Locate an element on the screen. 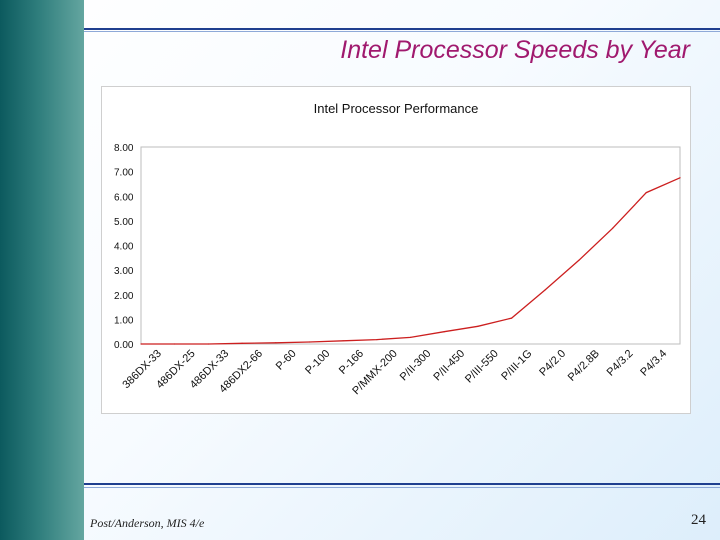 The height and width of the screenshot is (540, 720). x-tick-label: P-166 is located at coordinates (351, 362).